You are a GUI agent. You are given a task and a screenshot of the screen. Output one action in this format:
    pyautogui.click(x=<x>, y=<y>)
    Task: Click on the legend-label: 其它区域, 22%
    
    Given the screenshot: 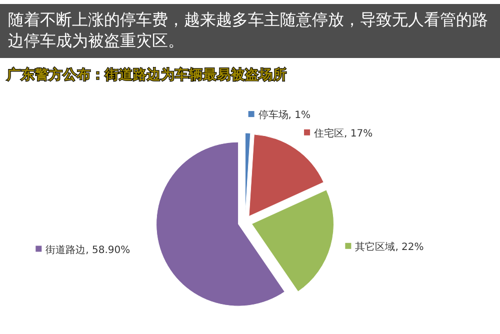 What is the action you would take?
    pyautogui.click(x=389, y=246)
    